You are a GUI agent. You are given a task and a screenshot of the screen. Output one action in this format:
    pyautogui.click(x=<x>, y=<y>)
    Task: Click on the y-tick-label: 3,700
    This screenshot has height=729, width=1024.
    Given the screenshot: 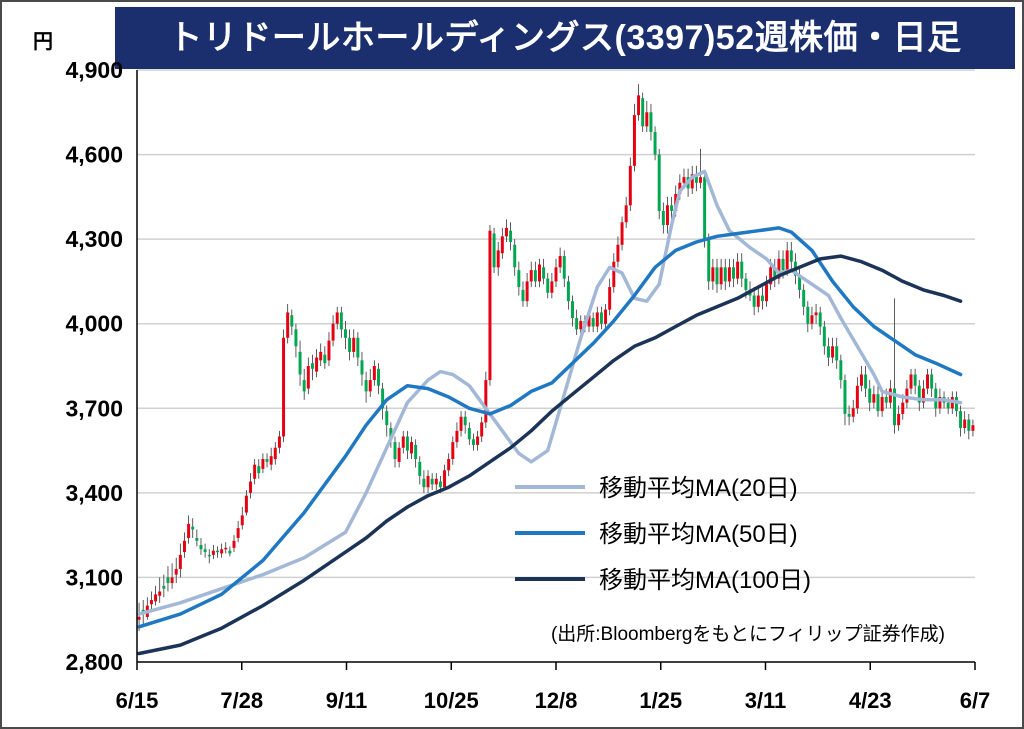 What is the action you would take?
    pyautogui.click(x=94, y=408)
    